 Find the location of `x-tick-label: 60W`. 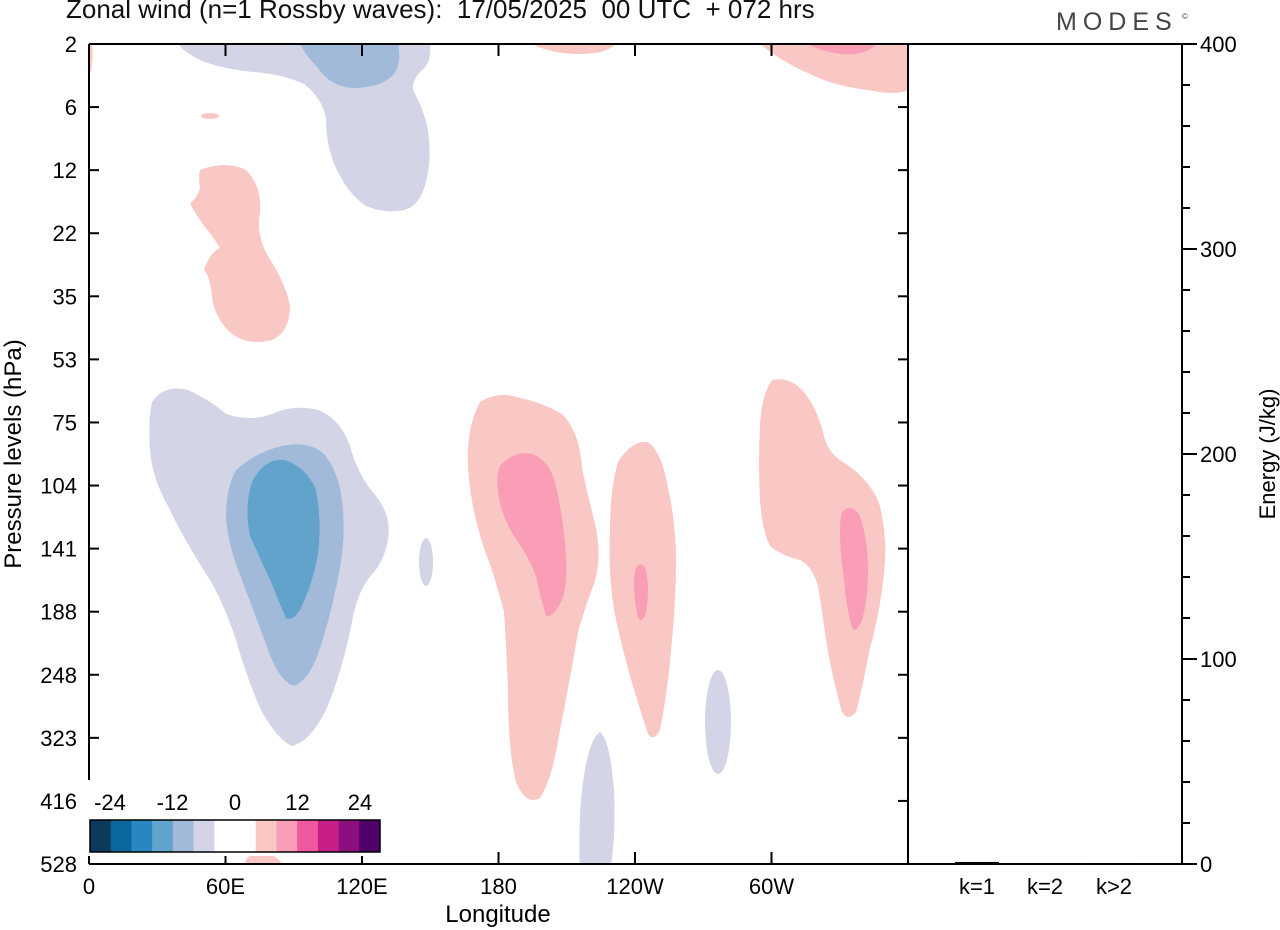

x-tick-label: 60W is located at coordinates (771, 886).